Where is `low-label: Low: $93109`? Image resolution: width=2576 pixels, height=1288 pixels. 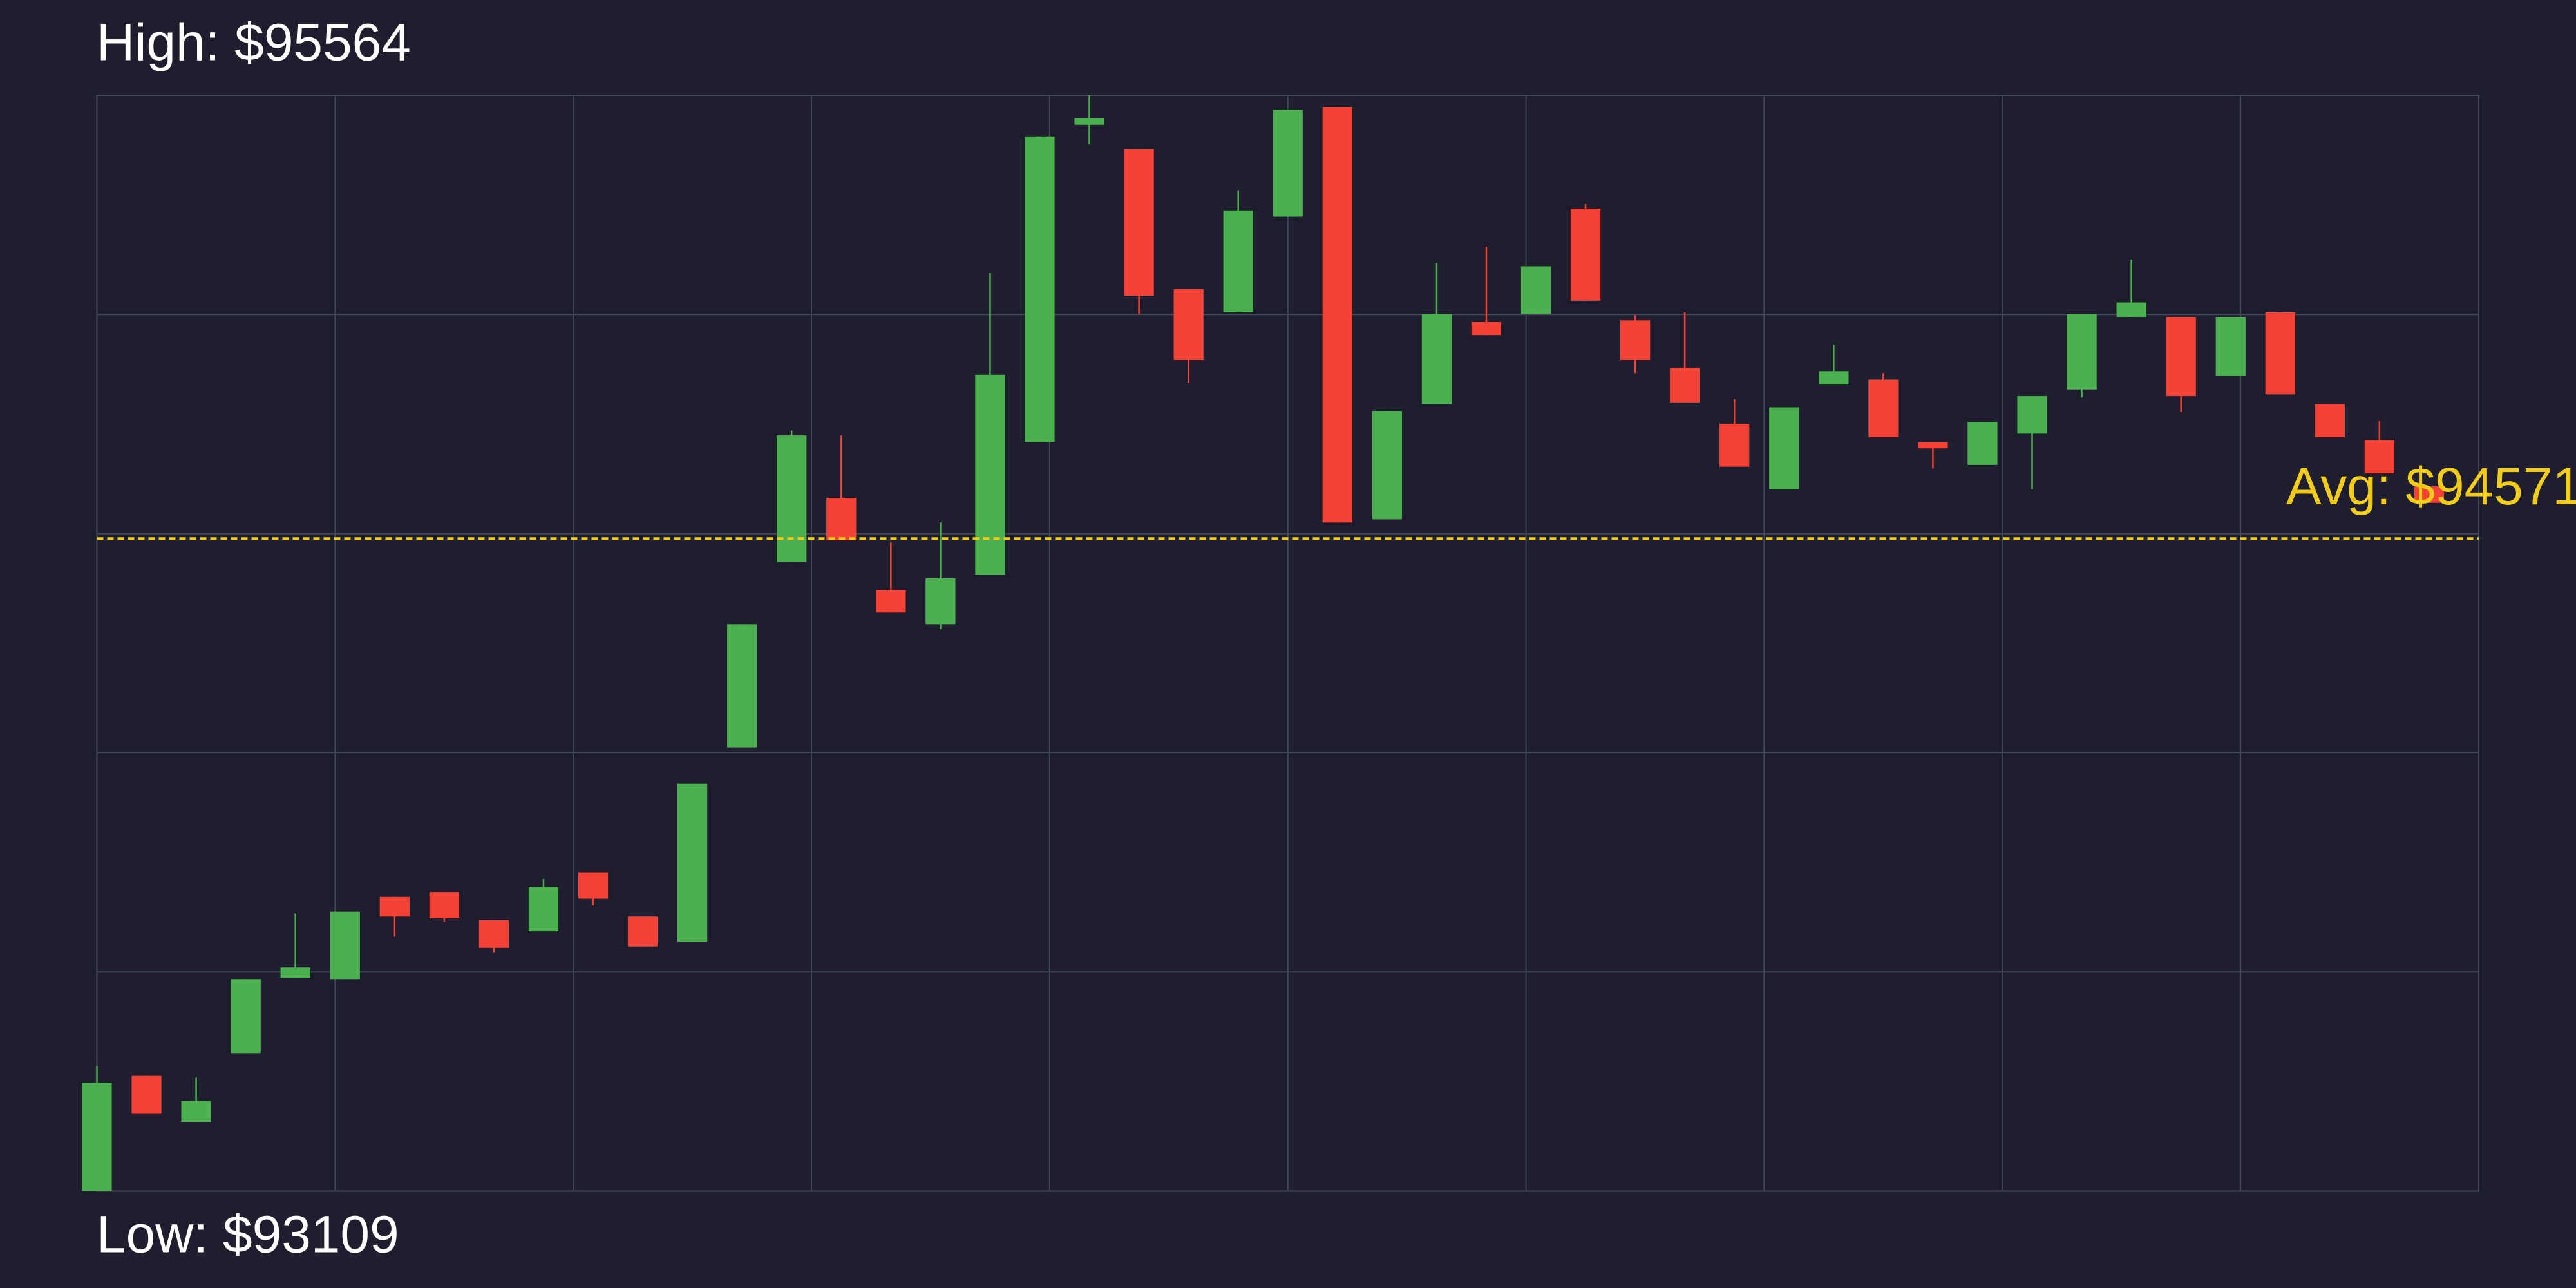 low-label: Low: $93109 is located at coordinates (248, 1235).